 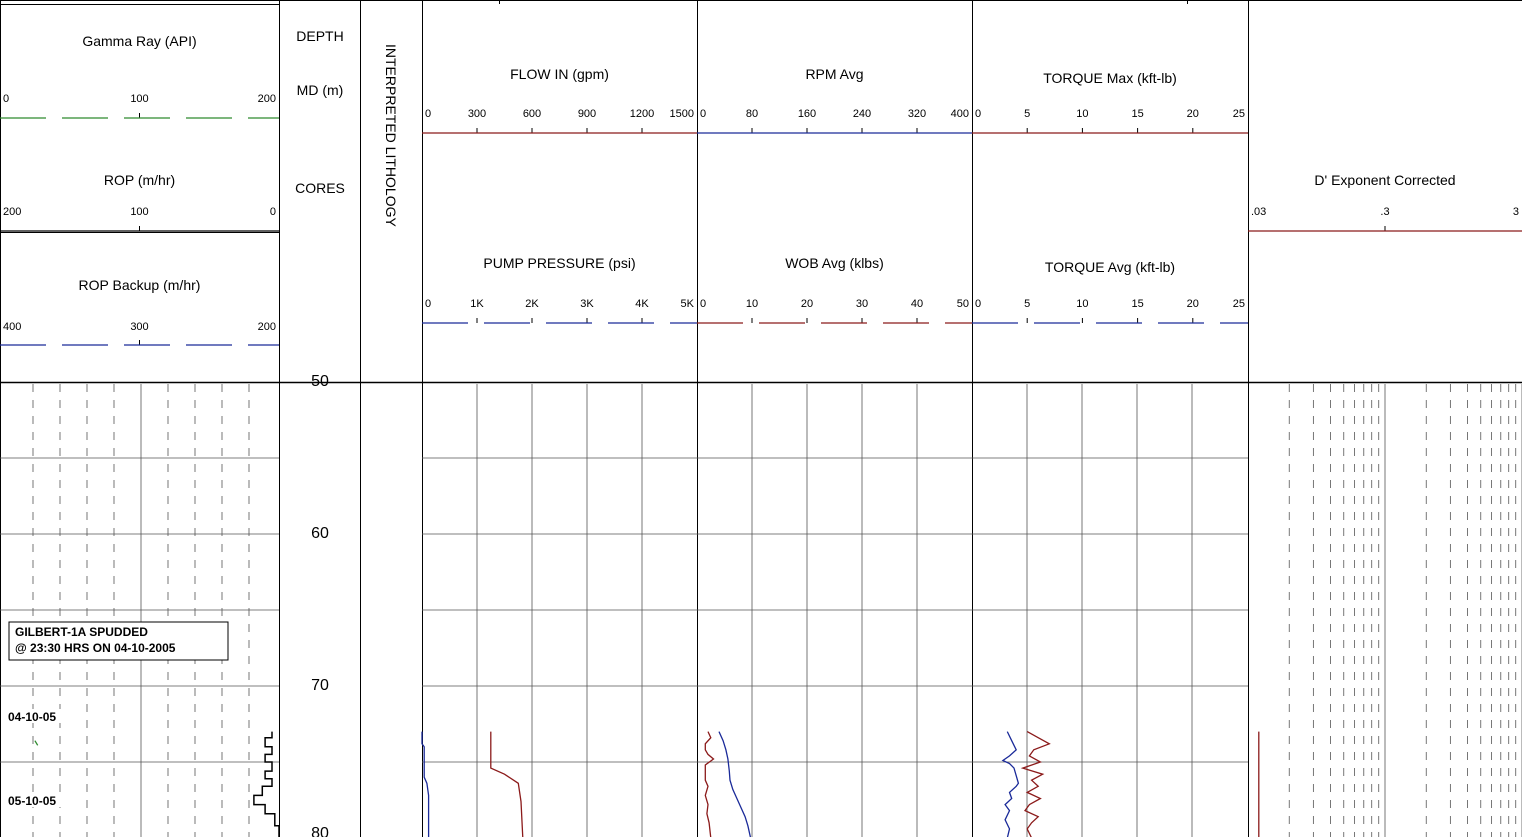 What do you see at coordinates (978, 304) in the screenshot?
I see `torque_avg-scale-0: 0` at bounding box center [978, 304].